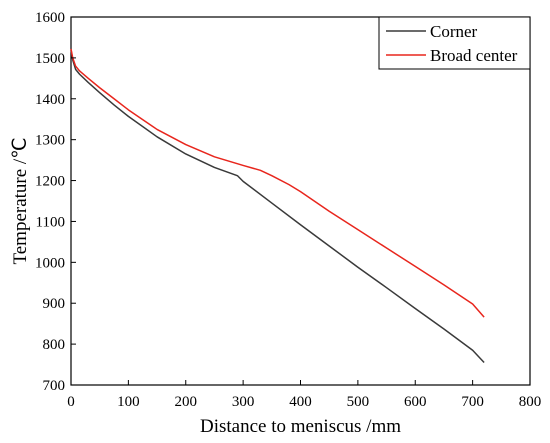 Image resolution: width=550 pixels, height=443 pixels. Describe the element at coordinates (54, 304) in the screenshot. I see `y-tick-label: 900` at that location.